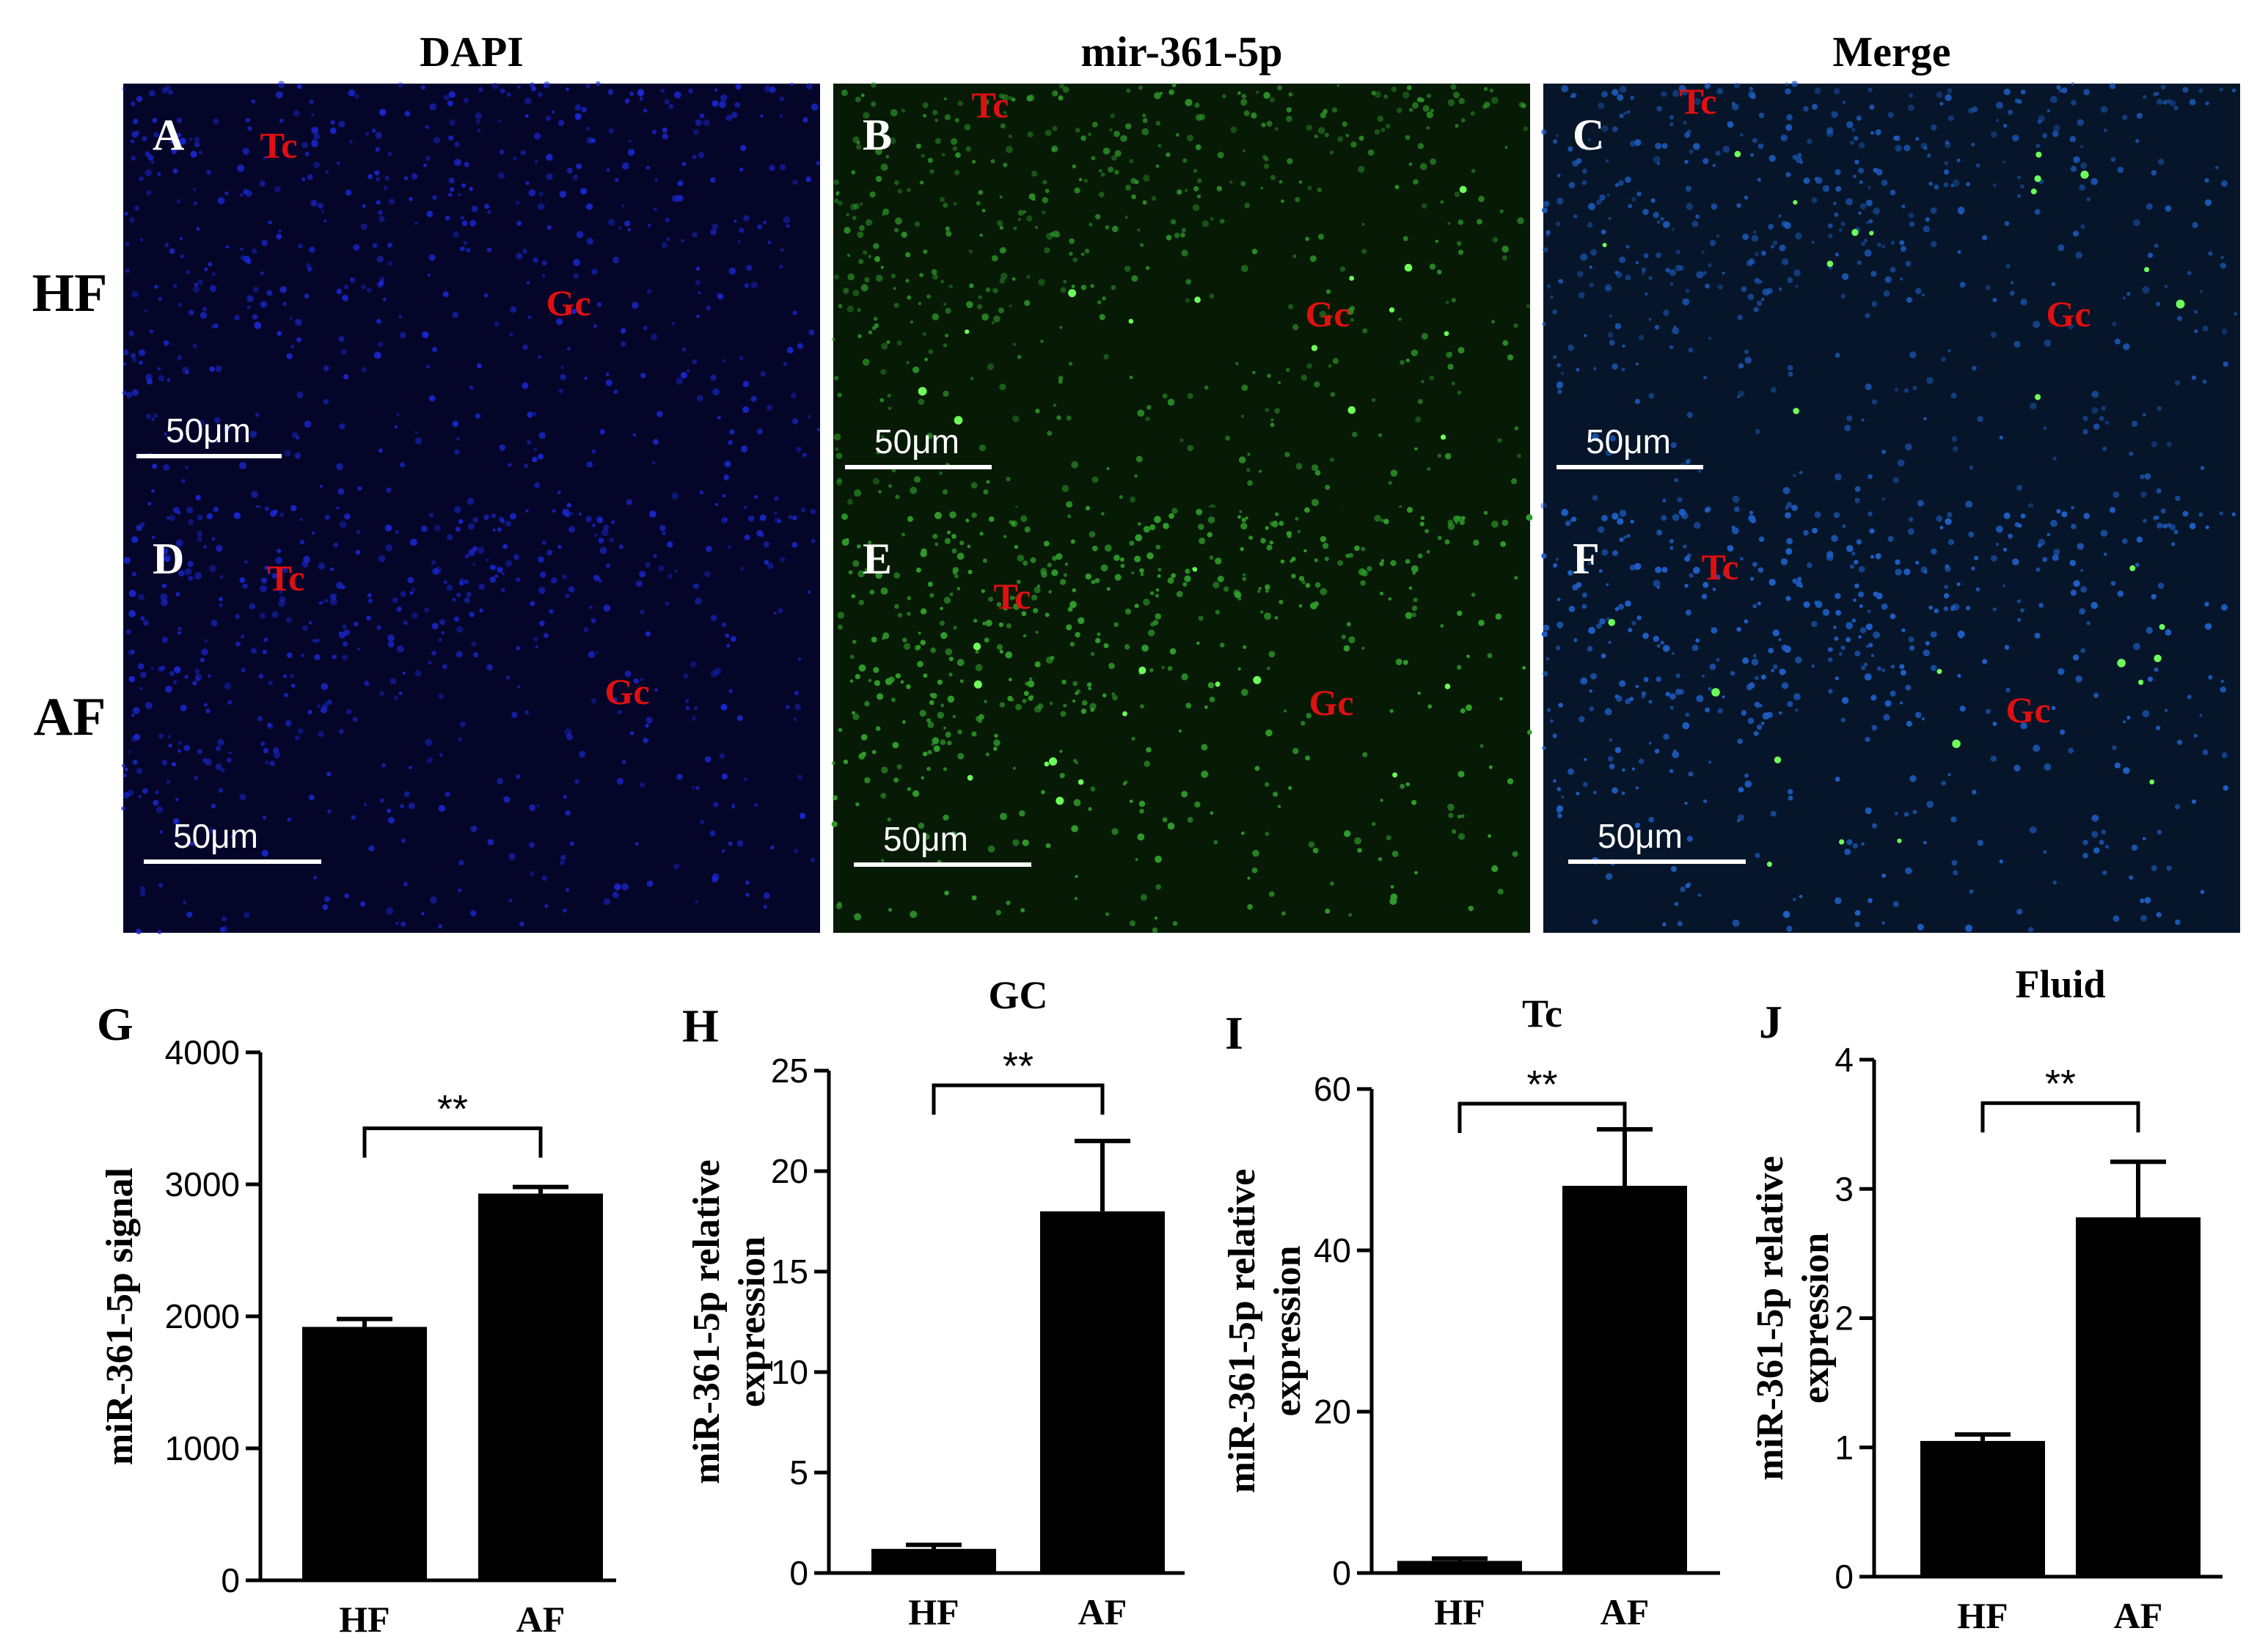  What do you see at coordinates (203, 1184) in the screenshot?
I see `y-tick-label: 3000` at bounding box center [203, 1184].